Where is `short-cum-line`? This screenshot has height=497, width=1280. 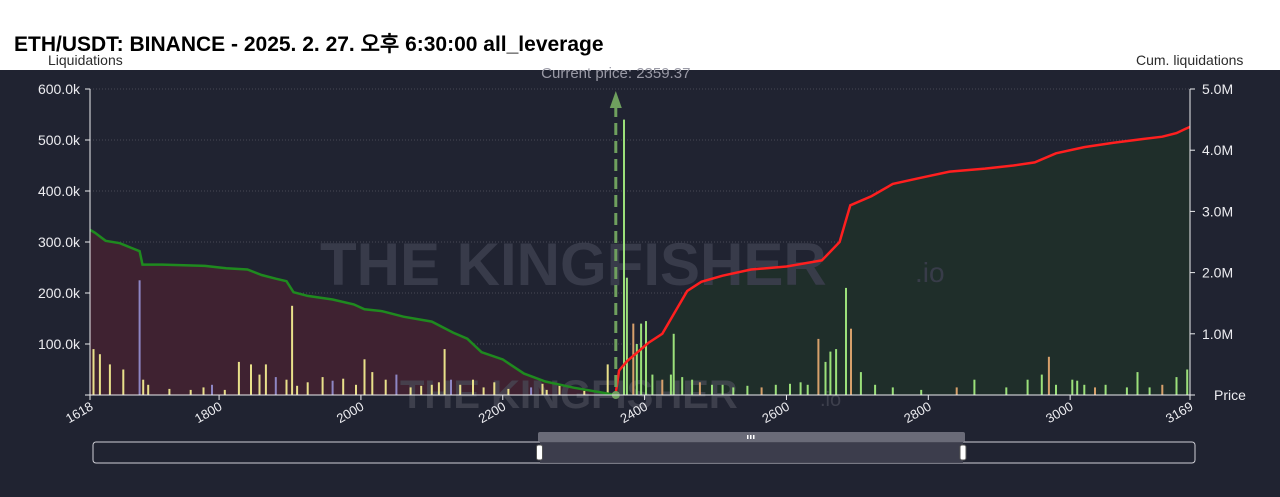
short-cum-line is located at coordinates (352, 312).